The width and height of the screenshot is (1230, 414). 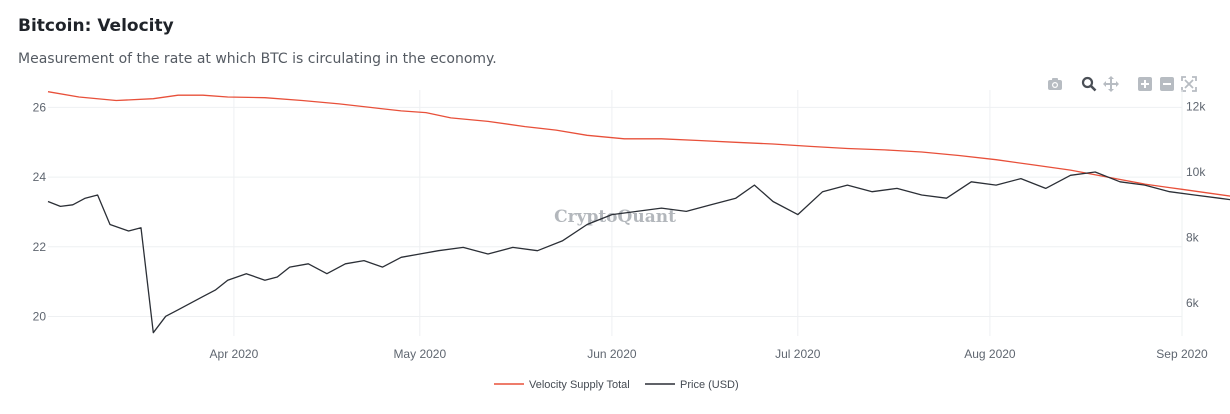 I want to click on x-tick-label: May 2020, so click(x=419, y=354).